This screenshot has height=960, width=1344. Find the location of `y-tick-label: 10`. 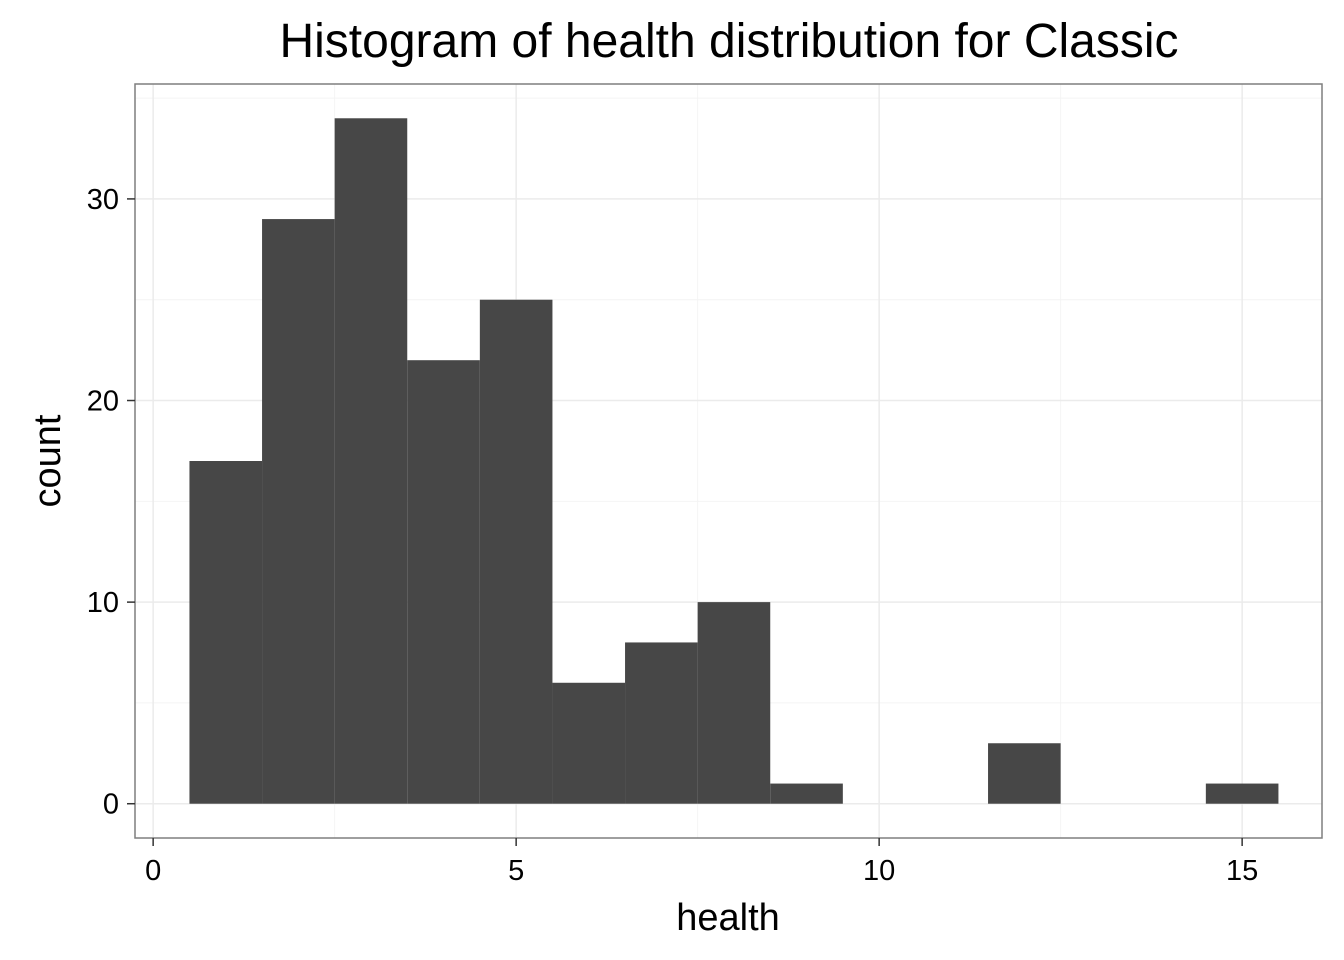

y-tick-label: 10 is located at coordinates (103, 603).